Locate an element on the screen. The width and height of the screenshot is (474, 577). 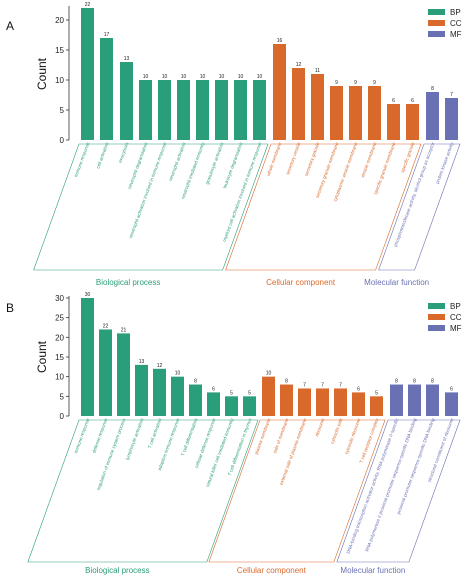
category-label: cell activation is located at coordinates (102, 155).